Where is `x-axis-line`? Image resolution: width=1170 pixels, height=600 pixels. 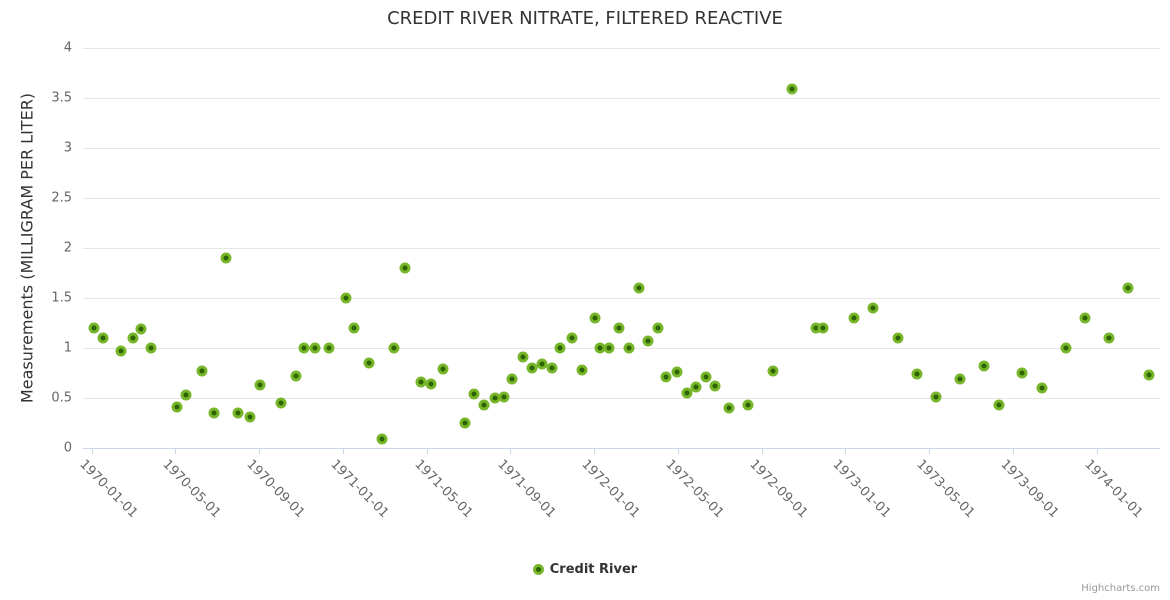 x-axis-line is located at coordinates (621, 448).